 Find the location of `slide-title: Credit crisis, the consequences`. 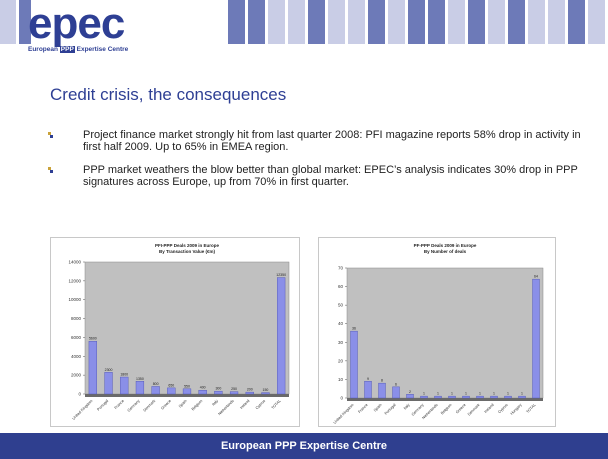

slide-title: Credit crisis, the consequences is located at coordinates (168, 94).